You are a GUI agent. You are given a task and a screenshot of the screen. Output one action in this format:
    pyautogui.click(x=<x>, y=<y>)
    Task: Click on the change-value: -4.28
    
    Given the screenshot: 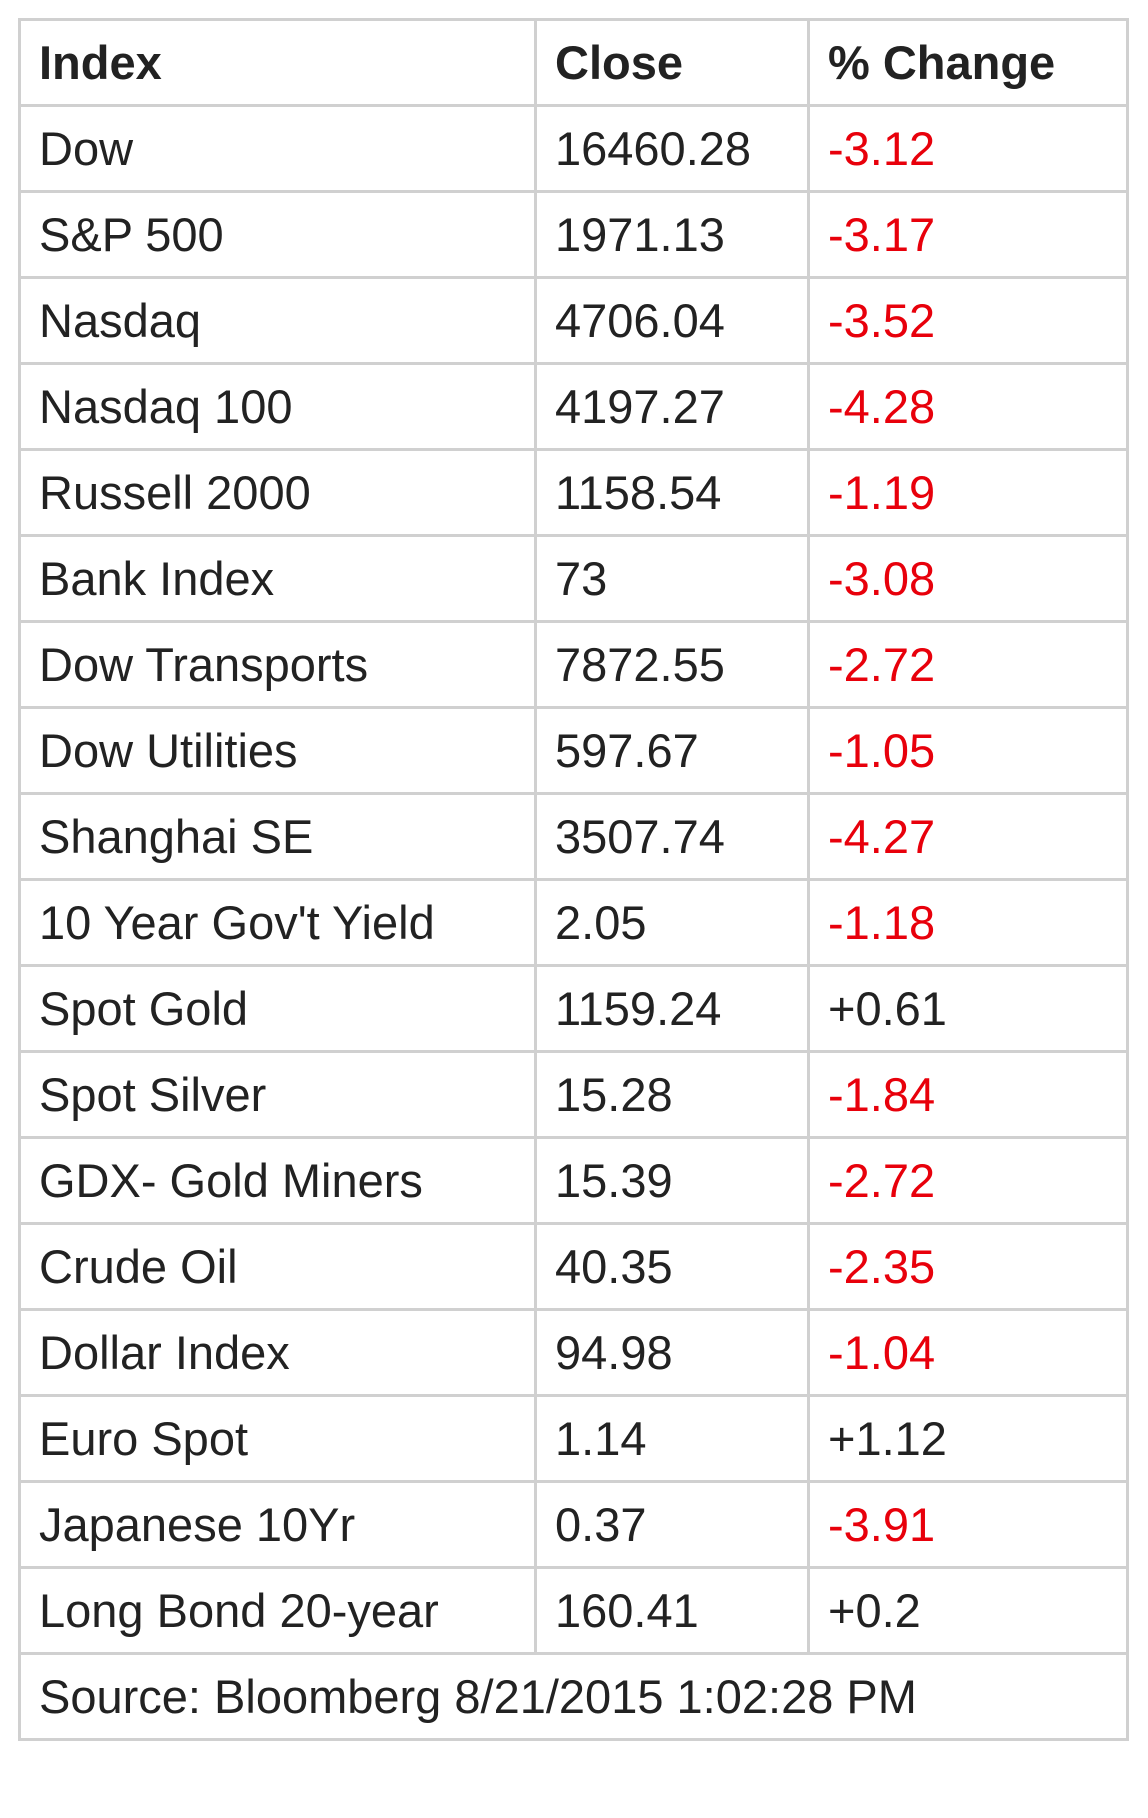 What is the action you would take?
    pyautogui.click(x=968, y=406)
    